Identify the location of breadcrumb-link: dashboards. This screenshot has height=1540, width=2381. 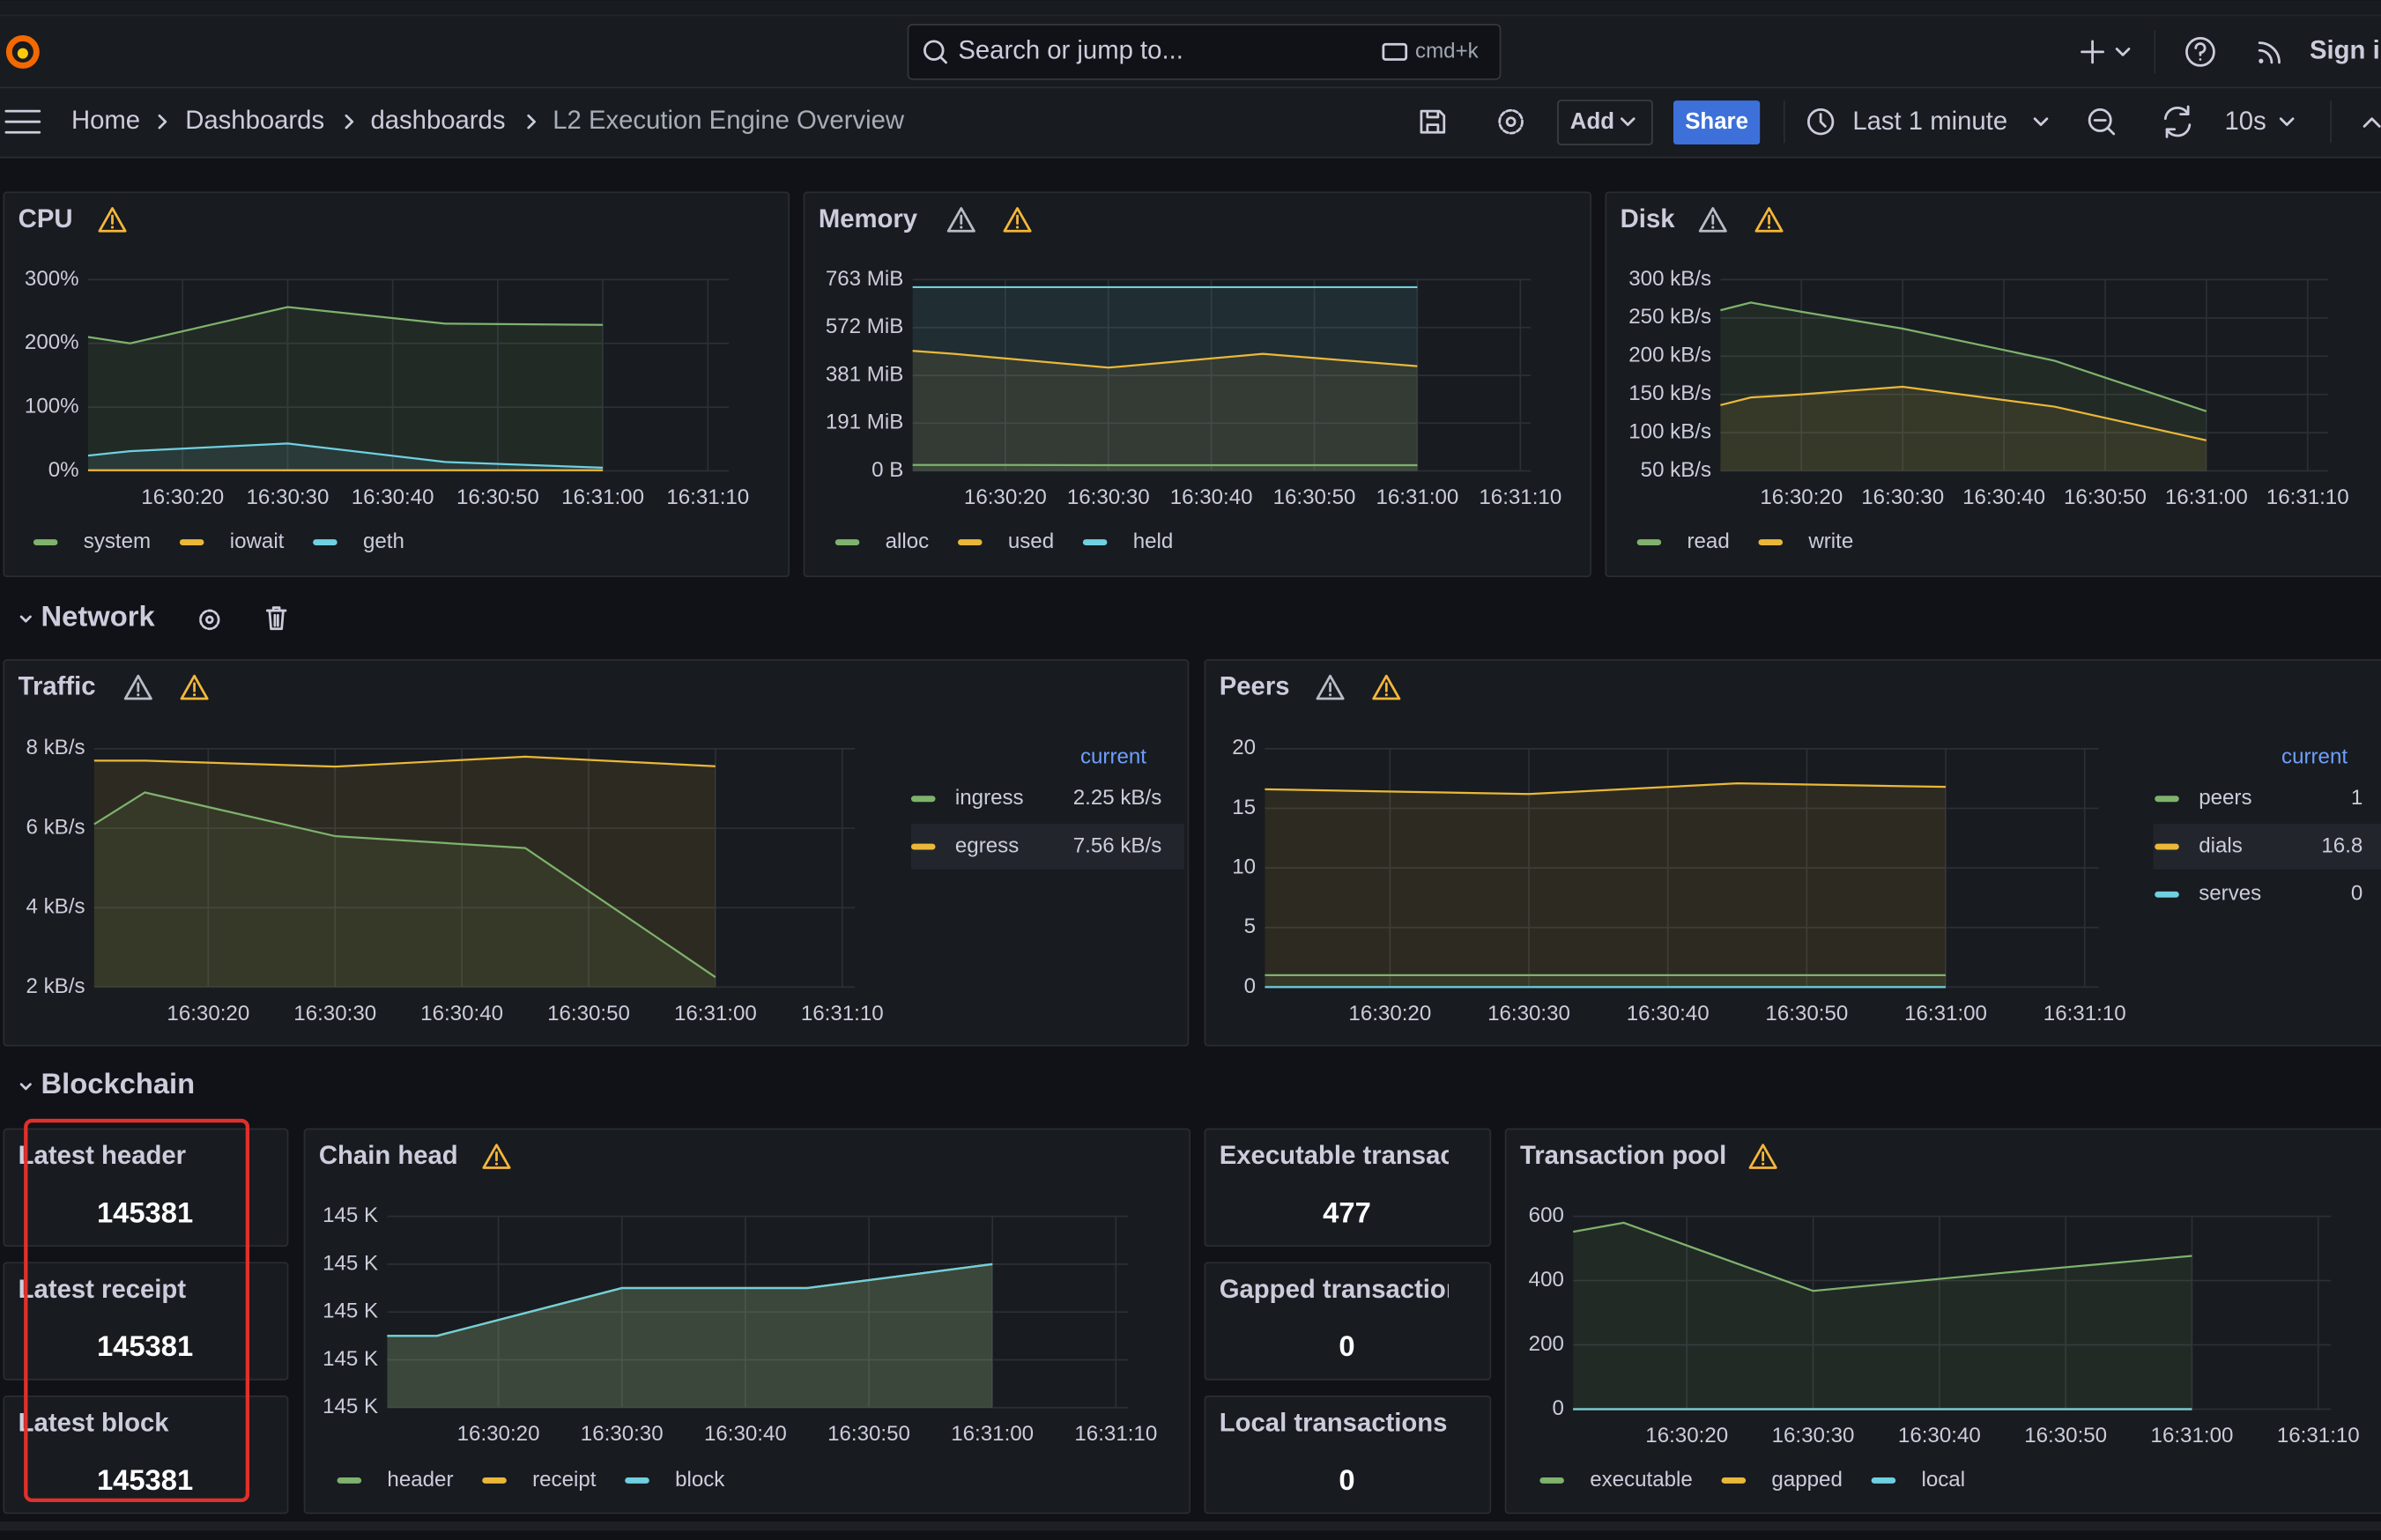
(437, 120).